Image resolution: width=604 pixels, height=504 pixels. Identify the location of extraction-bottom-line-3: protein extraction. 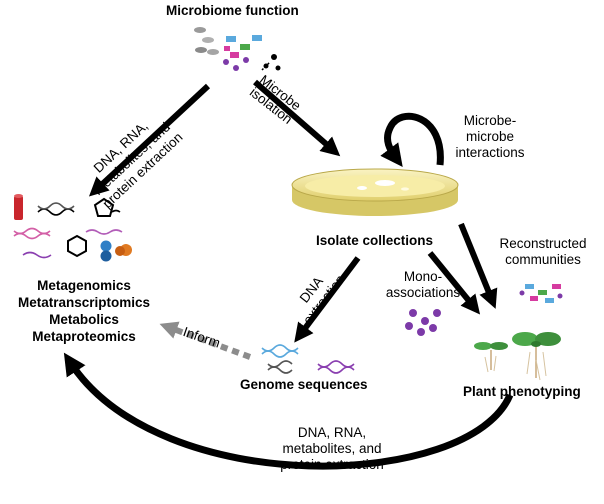
(332, 464).